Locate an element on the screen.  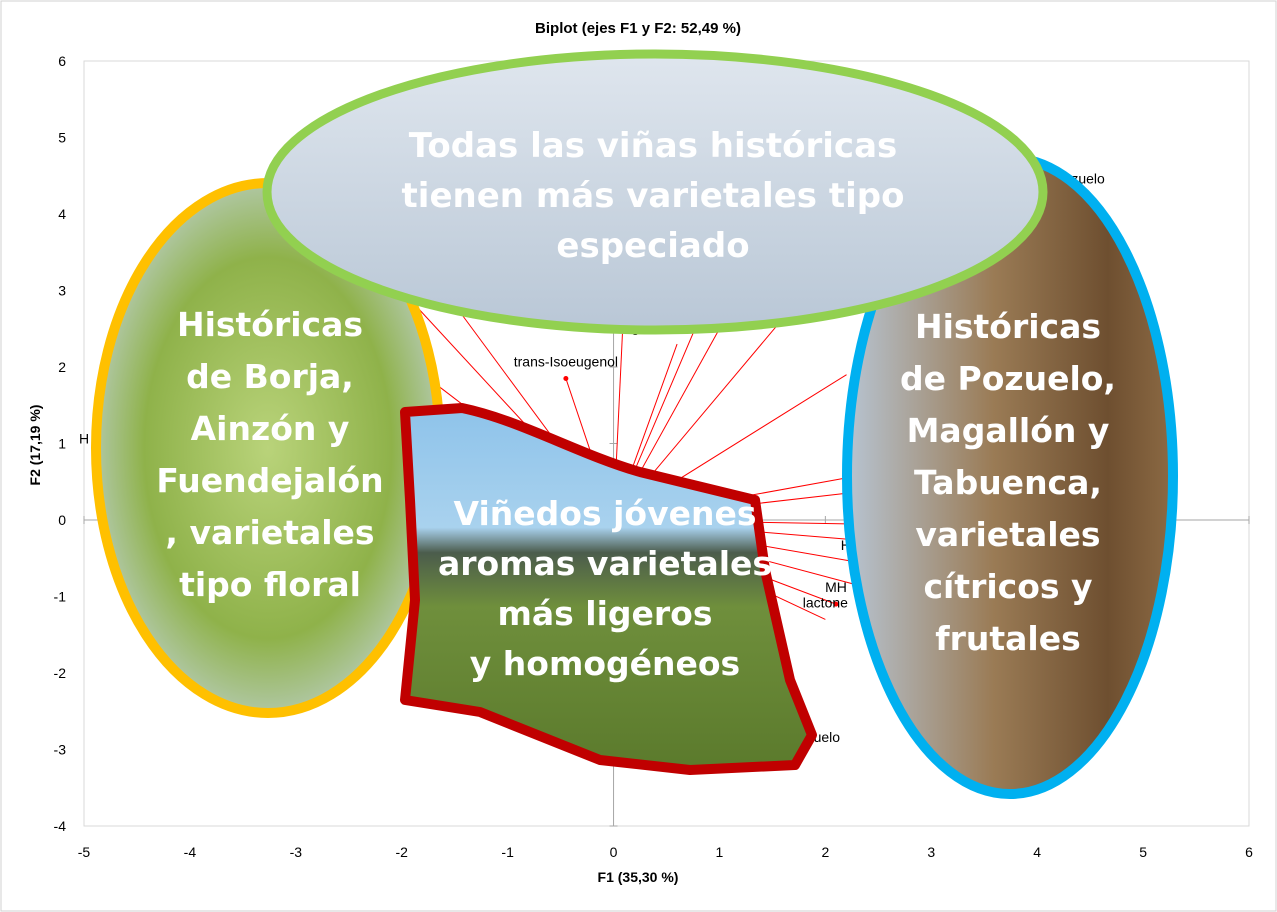
vector-label: lactone is located at coordinates (825, 602).